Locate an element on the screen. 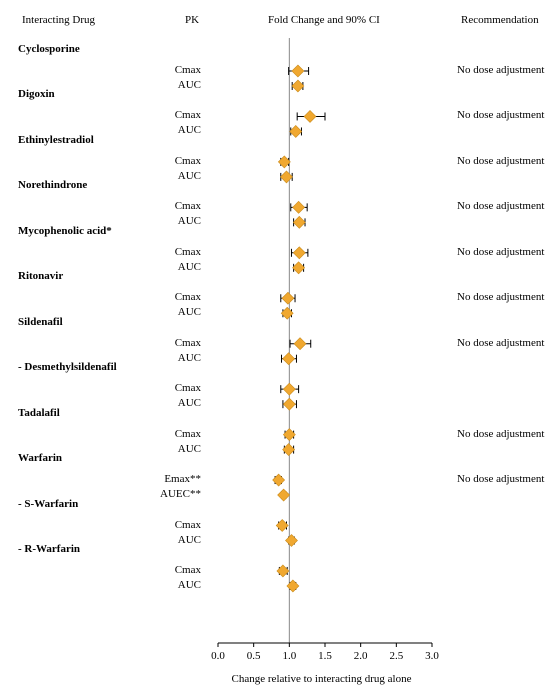  x-tick-label: 1.0 is located at coordinates (289, 656).